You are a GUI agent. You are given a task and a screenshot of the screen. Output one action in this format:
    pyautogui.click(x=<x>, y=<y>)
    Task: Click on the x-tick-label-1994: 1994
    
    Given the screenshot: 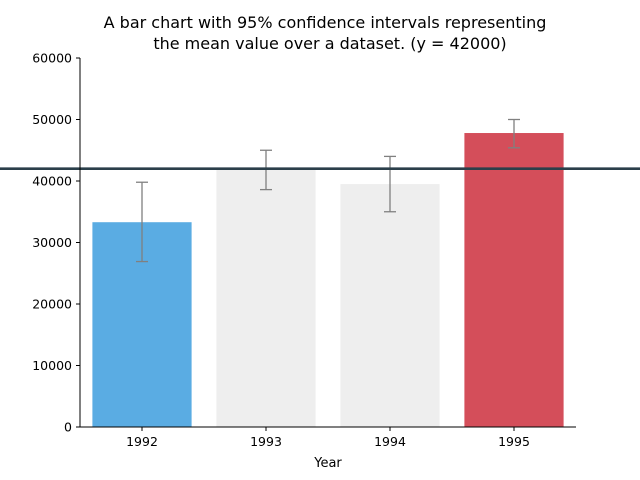 What is the action you would take?
    pyautogui.click(x=390, y=441)
    